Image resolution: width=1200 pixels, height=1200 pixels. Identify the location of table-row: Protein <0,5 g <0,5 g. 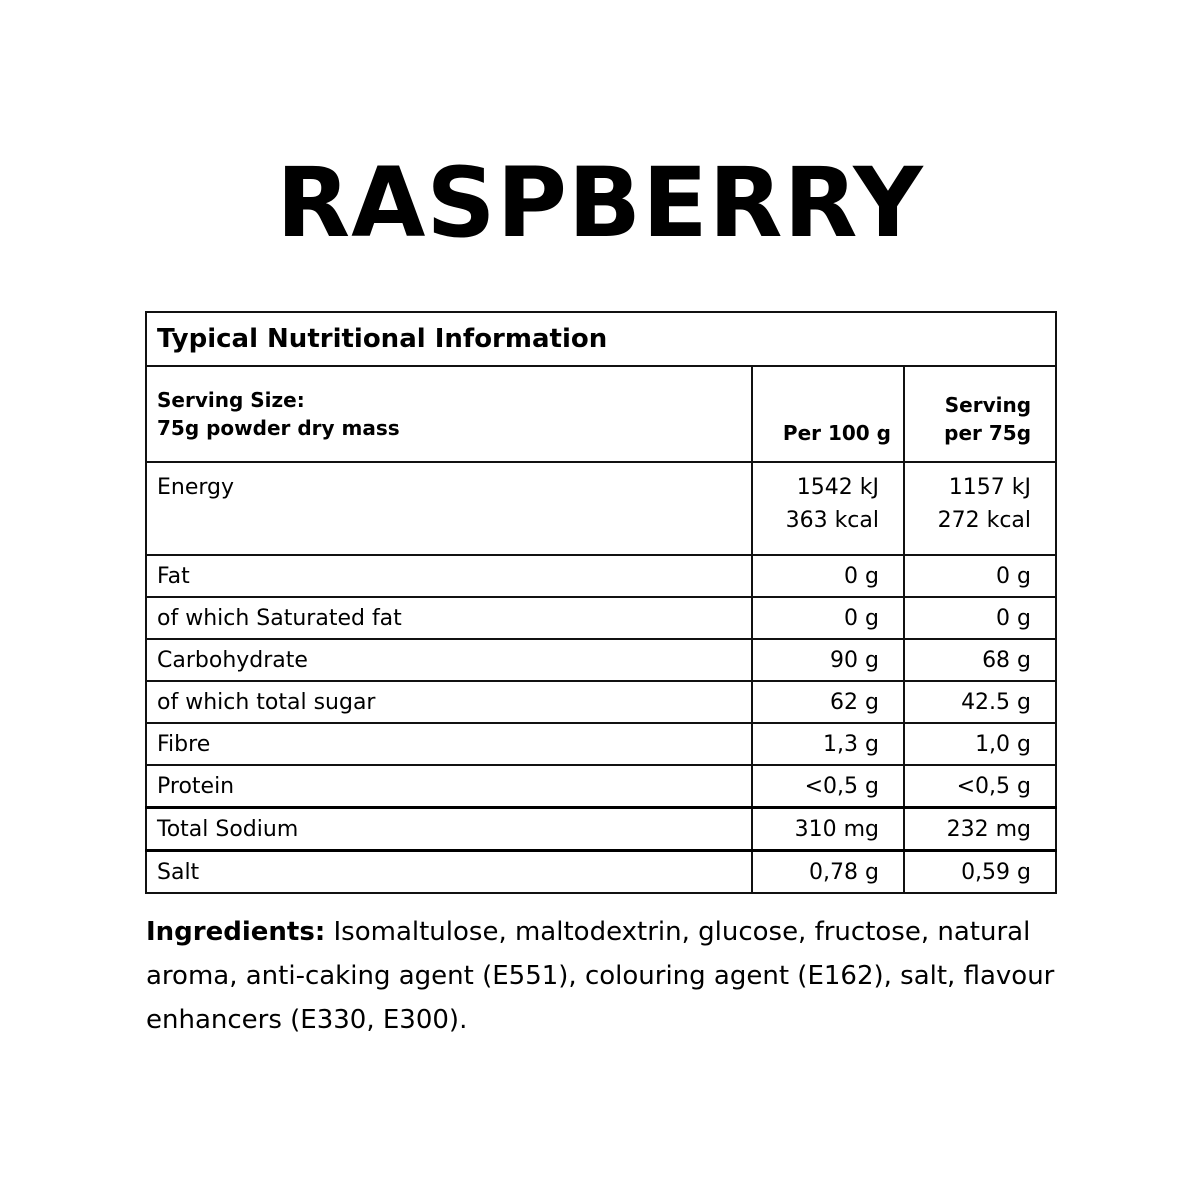
(601, 786).